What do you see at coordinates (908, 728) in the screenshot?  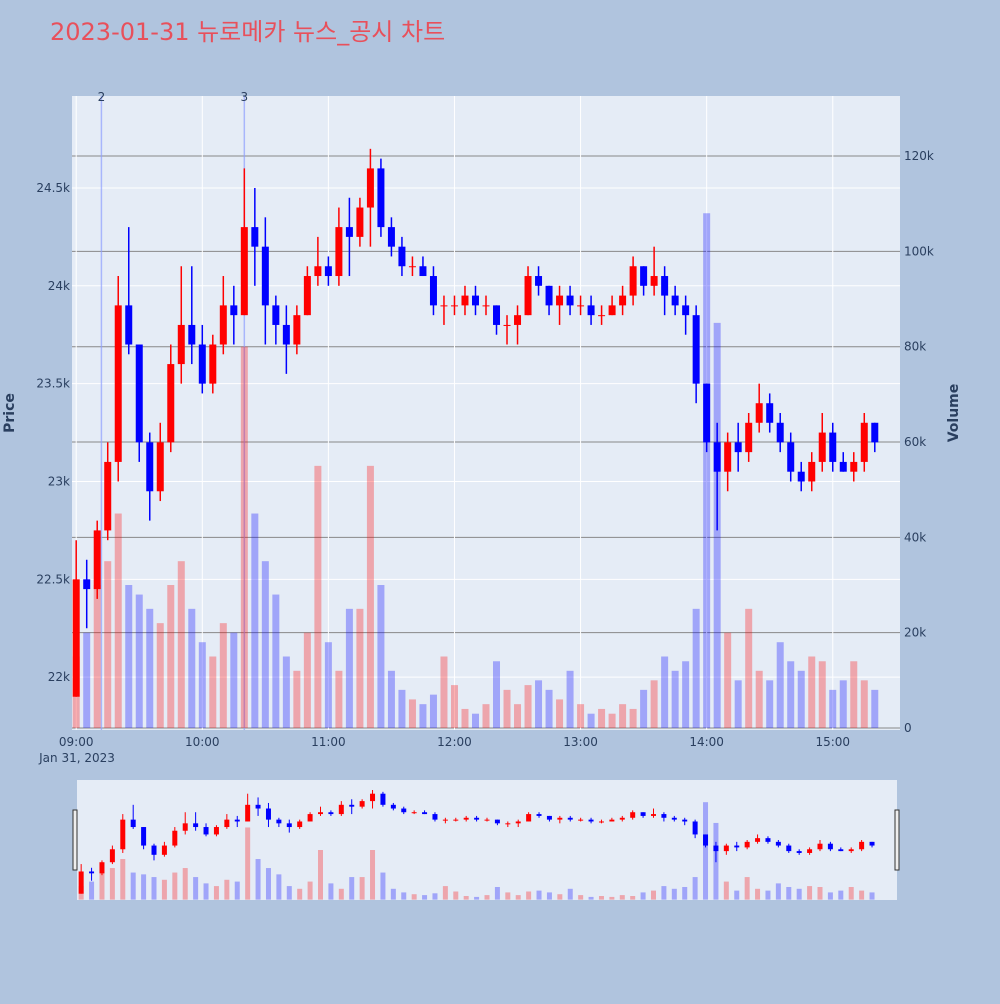 I see `y2-tick-label: 0` at bounding box center [908, 728].